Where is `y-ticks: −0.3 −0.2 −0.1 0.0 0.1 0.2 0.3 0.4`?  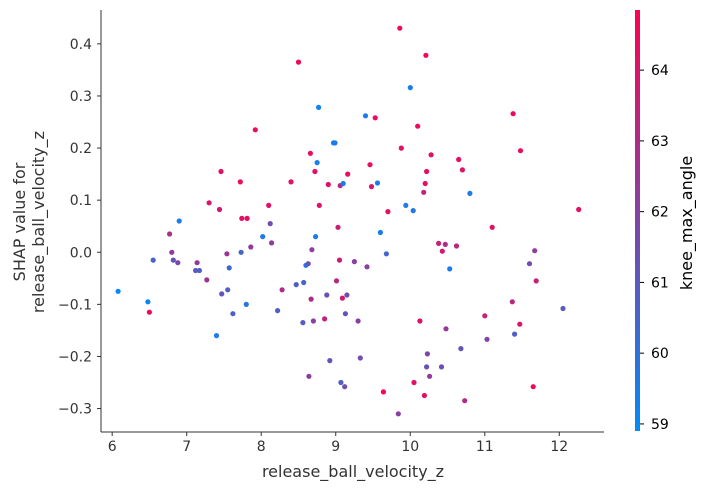
y-ticks: −0.3 −0.2 −0.1 0.0 0.1 0.2 0.3 0.4 is located at coordinates (79, 227).